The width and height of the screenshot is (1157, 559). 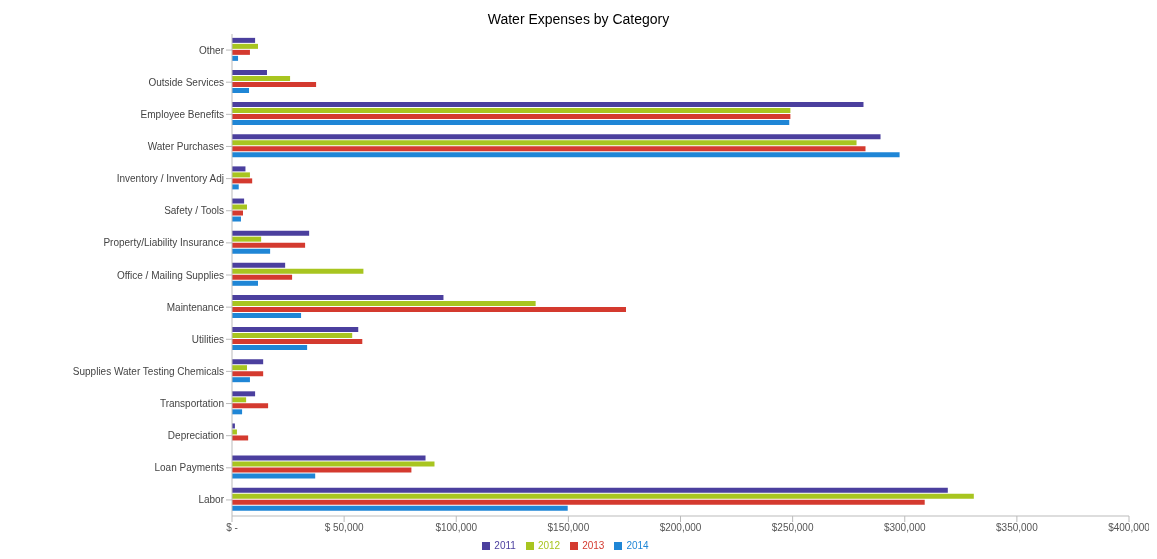 I want to click on legend-label: 2011, so click(x=505, y=545).